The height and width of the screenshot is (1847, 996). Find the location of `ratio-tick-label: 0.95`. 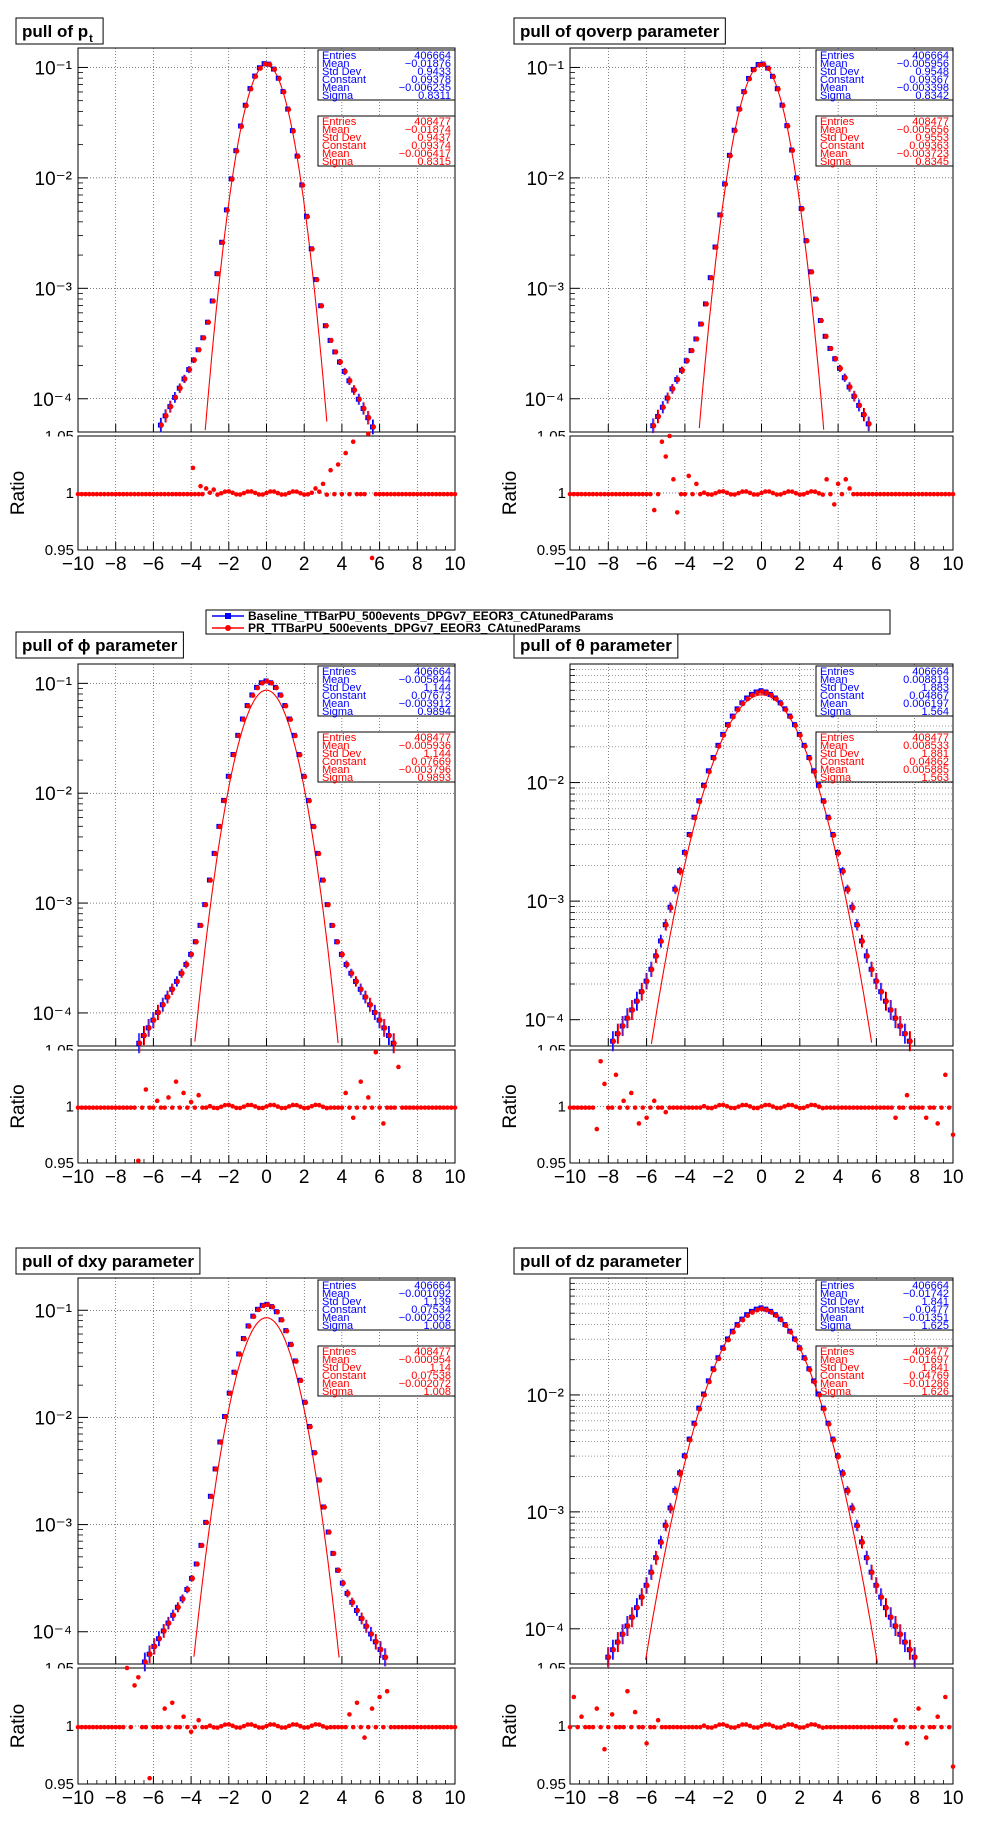

ratio-tick-label: 0.95 is located at coordinates (59, 550).